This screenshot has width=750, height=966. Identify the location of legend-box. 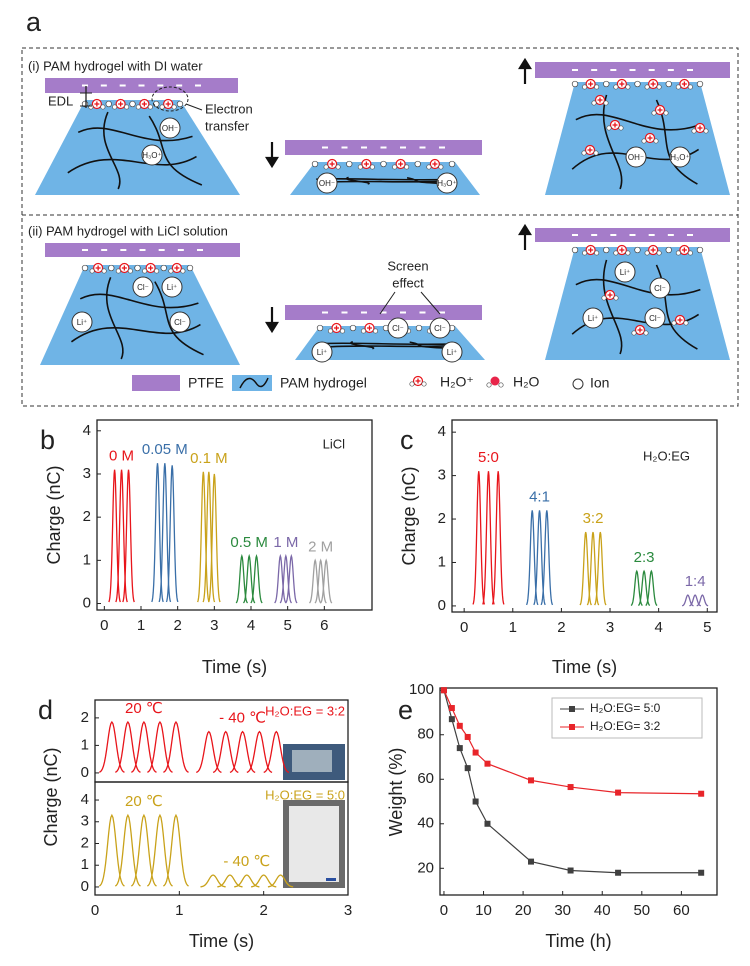
(627, 718).